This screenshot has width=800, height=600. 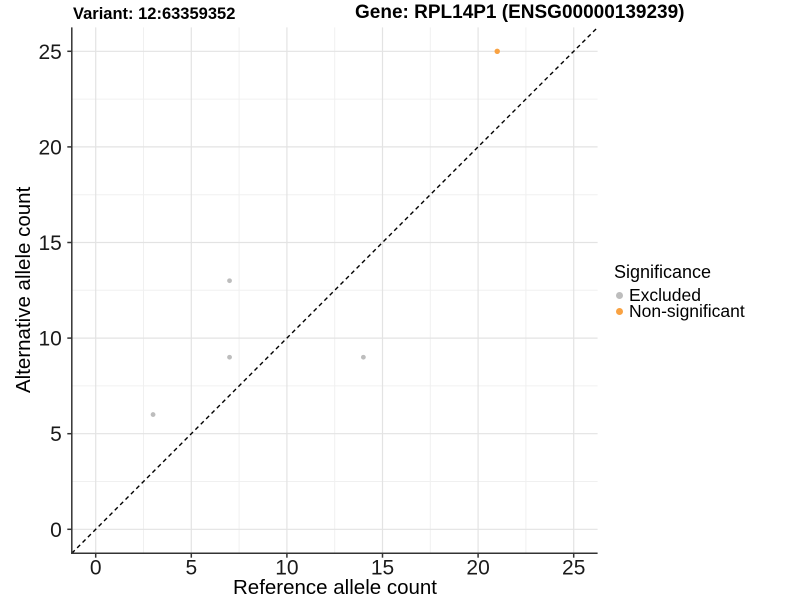 What do you see at coordinates (335, 587) in the screenshot?
I see `x-axis-title: Reference allele count` at bounding box center [335, 587].